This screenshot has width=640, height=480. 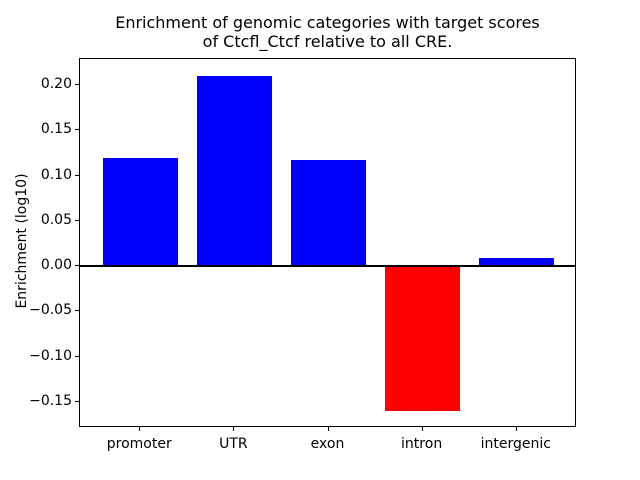 I want to click on bar-intergenic, so click(x=517, y=262).